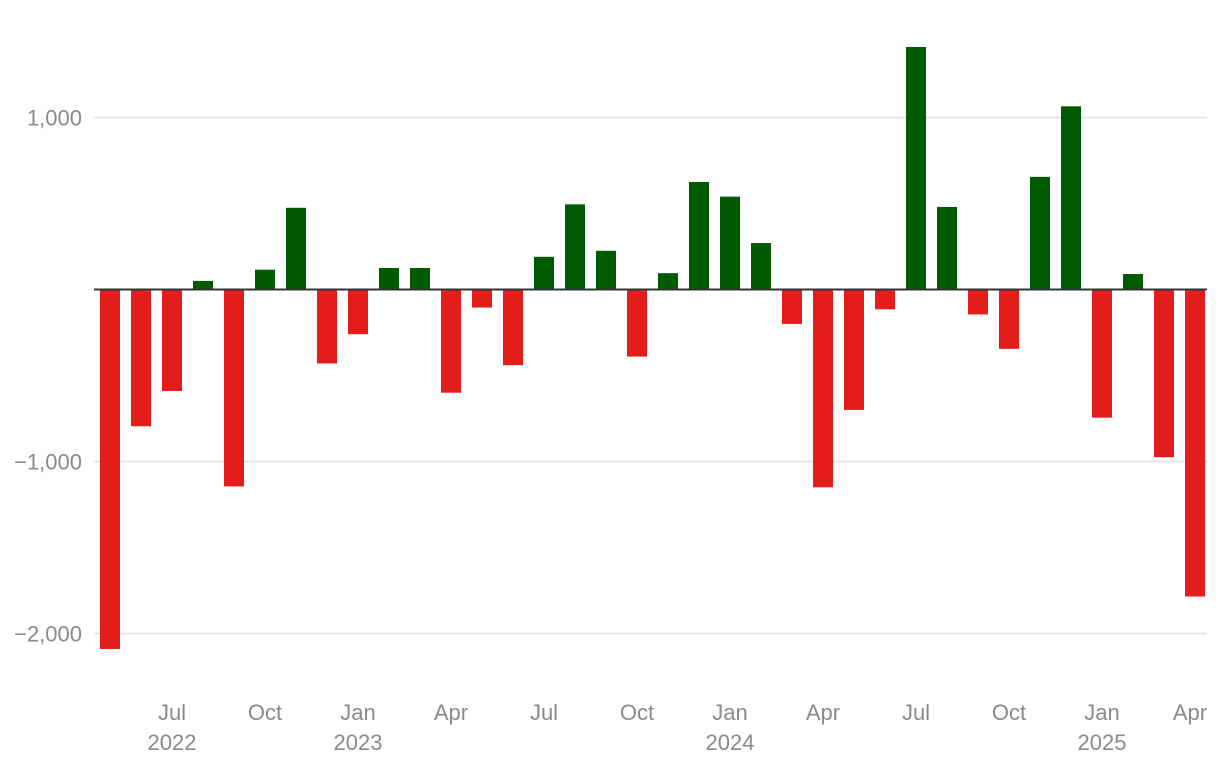 The image size is (1220, 772). What do you see at coordinates (730, 742) in the screenshot?
I see `x-tick-year-label: 2024` at bounding box center [730, 742].